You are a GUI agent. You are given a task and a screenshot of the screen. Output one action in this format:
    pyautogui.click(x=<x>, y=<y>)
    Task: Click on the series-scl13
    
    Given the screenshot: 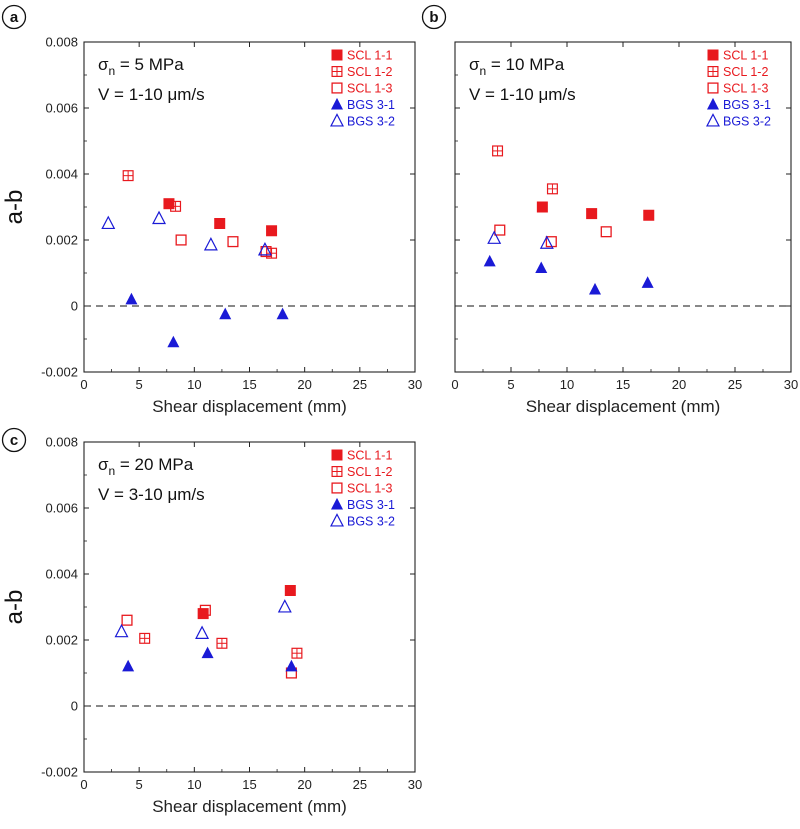 What is the action you would take?
    pyautogui.click(x=553, y=236)
    